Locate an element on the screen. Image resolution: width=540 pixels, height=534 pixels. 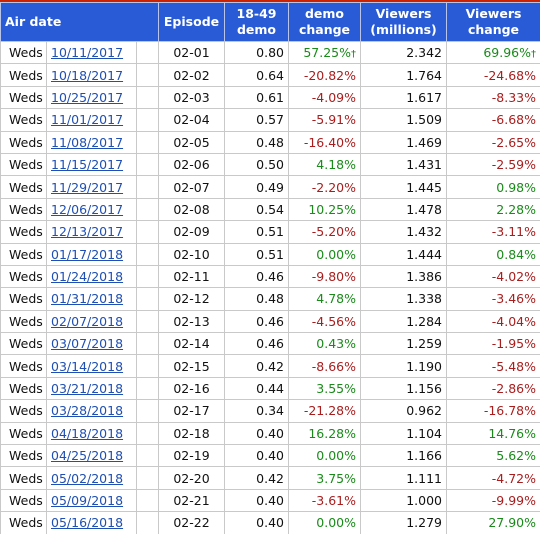
episode-cell: 02-05 is located at coordinates (192, 142).